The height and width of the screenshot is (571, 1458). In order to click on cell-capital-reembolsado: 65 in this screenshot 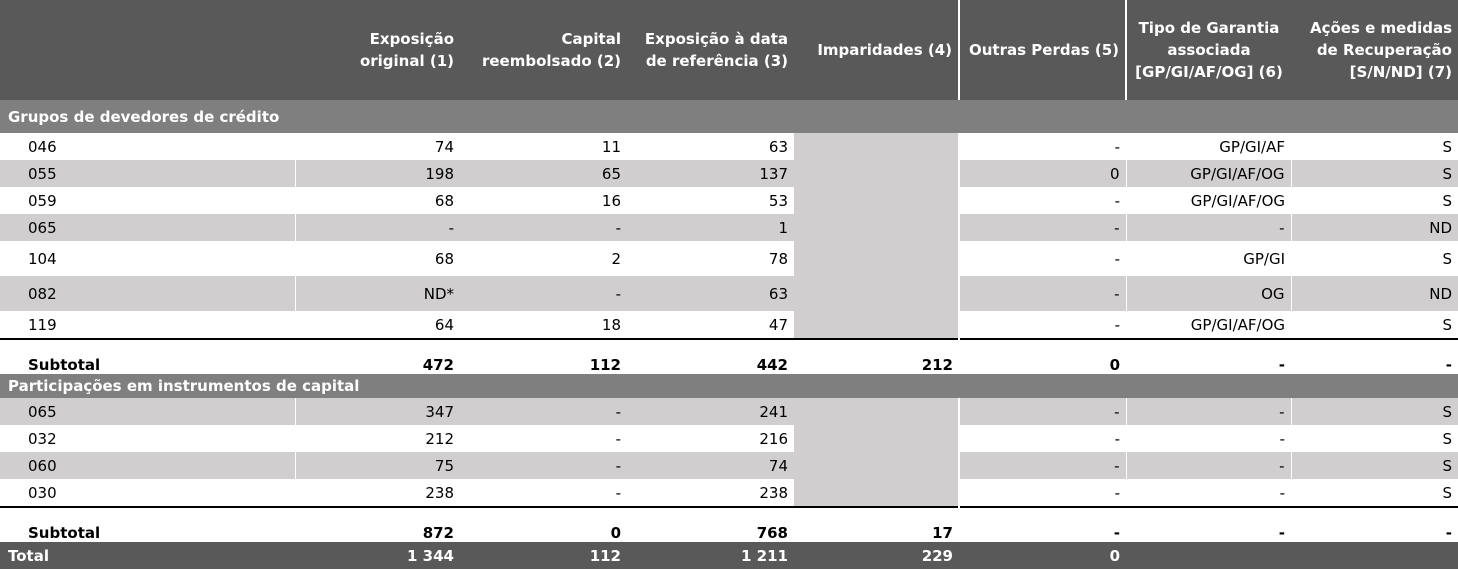, I will do `click(543, 173)`.